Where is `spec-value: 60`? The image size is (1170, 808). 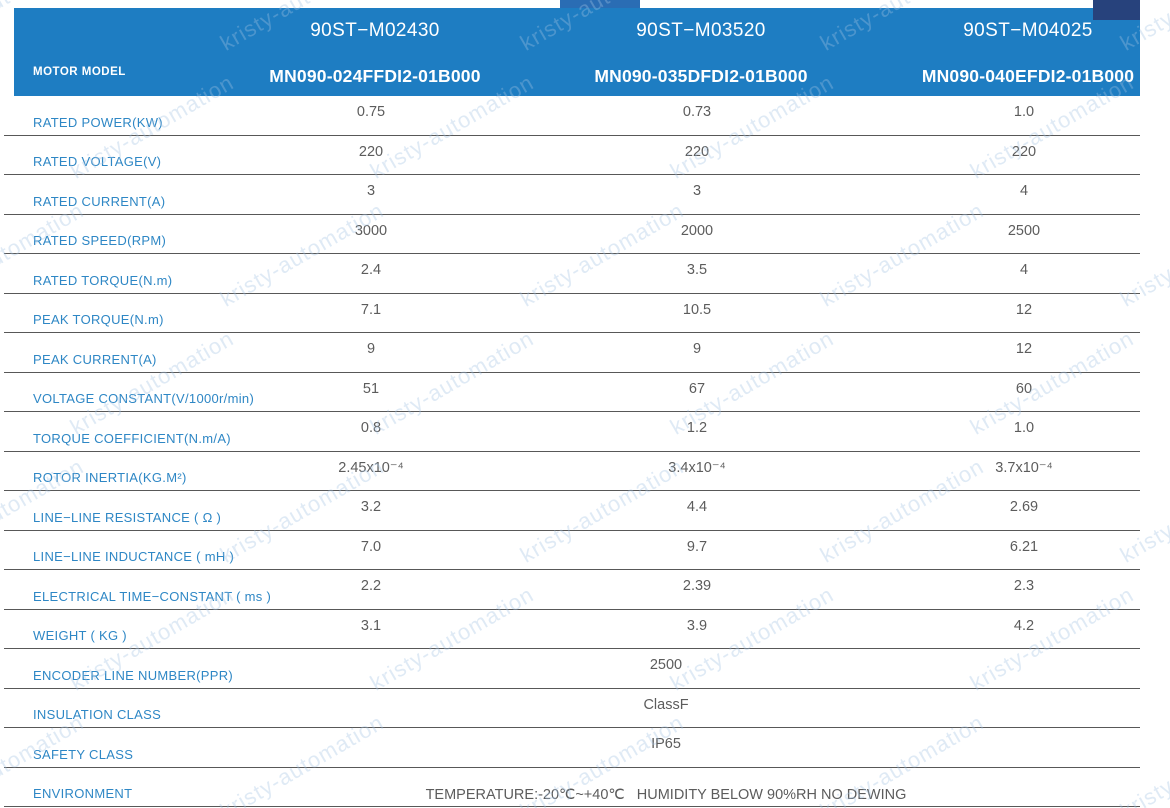 spec-value: 60 is located at coordinates (1024, 388).